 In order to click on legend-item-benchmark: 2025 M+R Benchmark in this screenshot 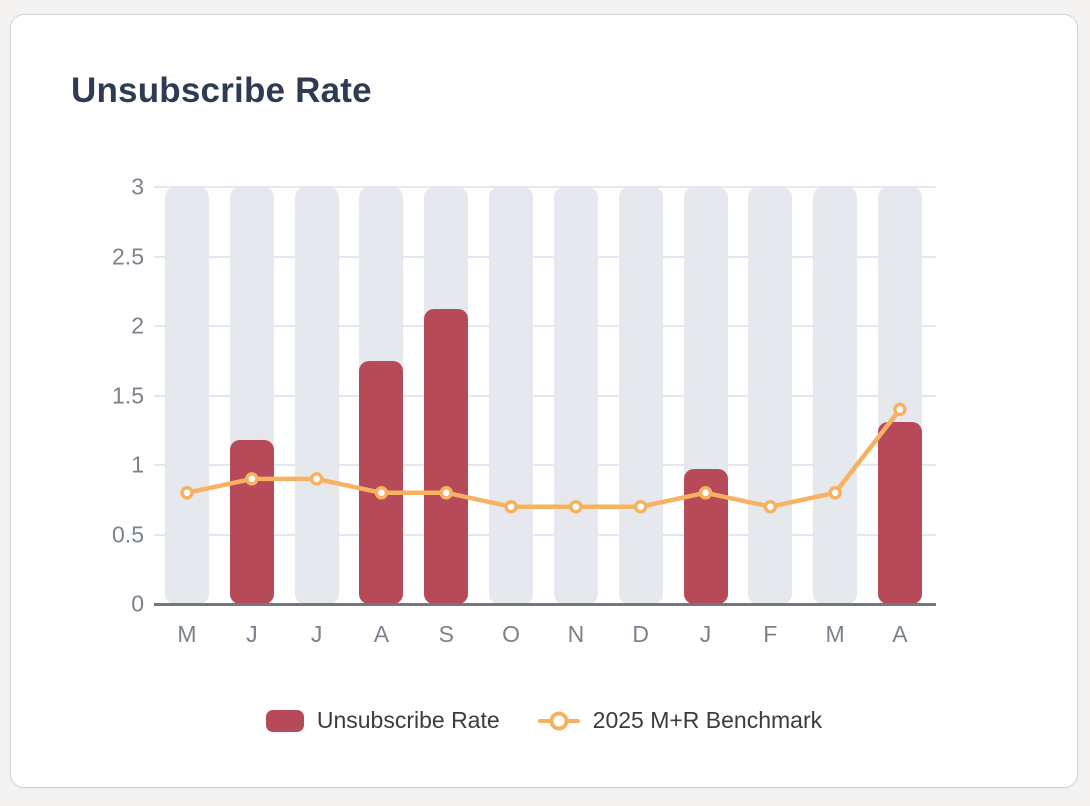, I will do `click(680, 720)`.